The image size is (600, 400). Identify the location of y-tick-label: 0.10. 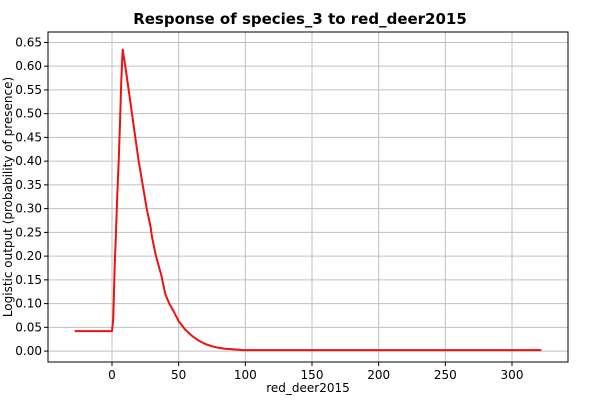
(28, 304).